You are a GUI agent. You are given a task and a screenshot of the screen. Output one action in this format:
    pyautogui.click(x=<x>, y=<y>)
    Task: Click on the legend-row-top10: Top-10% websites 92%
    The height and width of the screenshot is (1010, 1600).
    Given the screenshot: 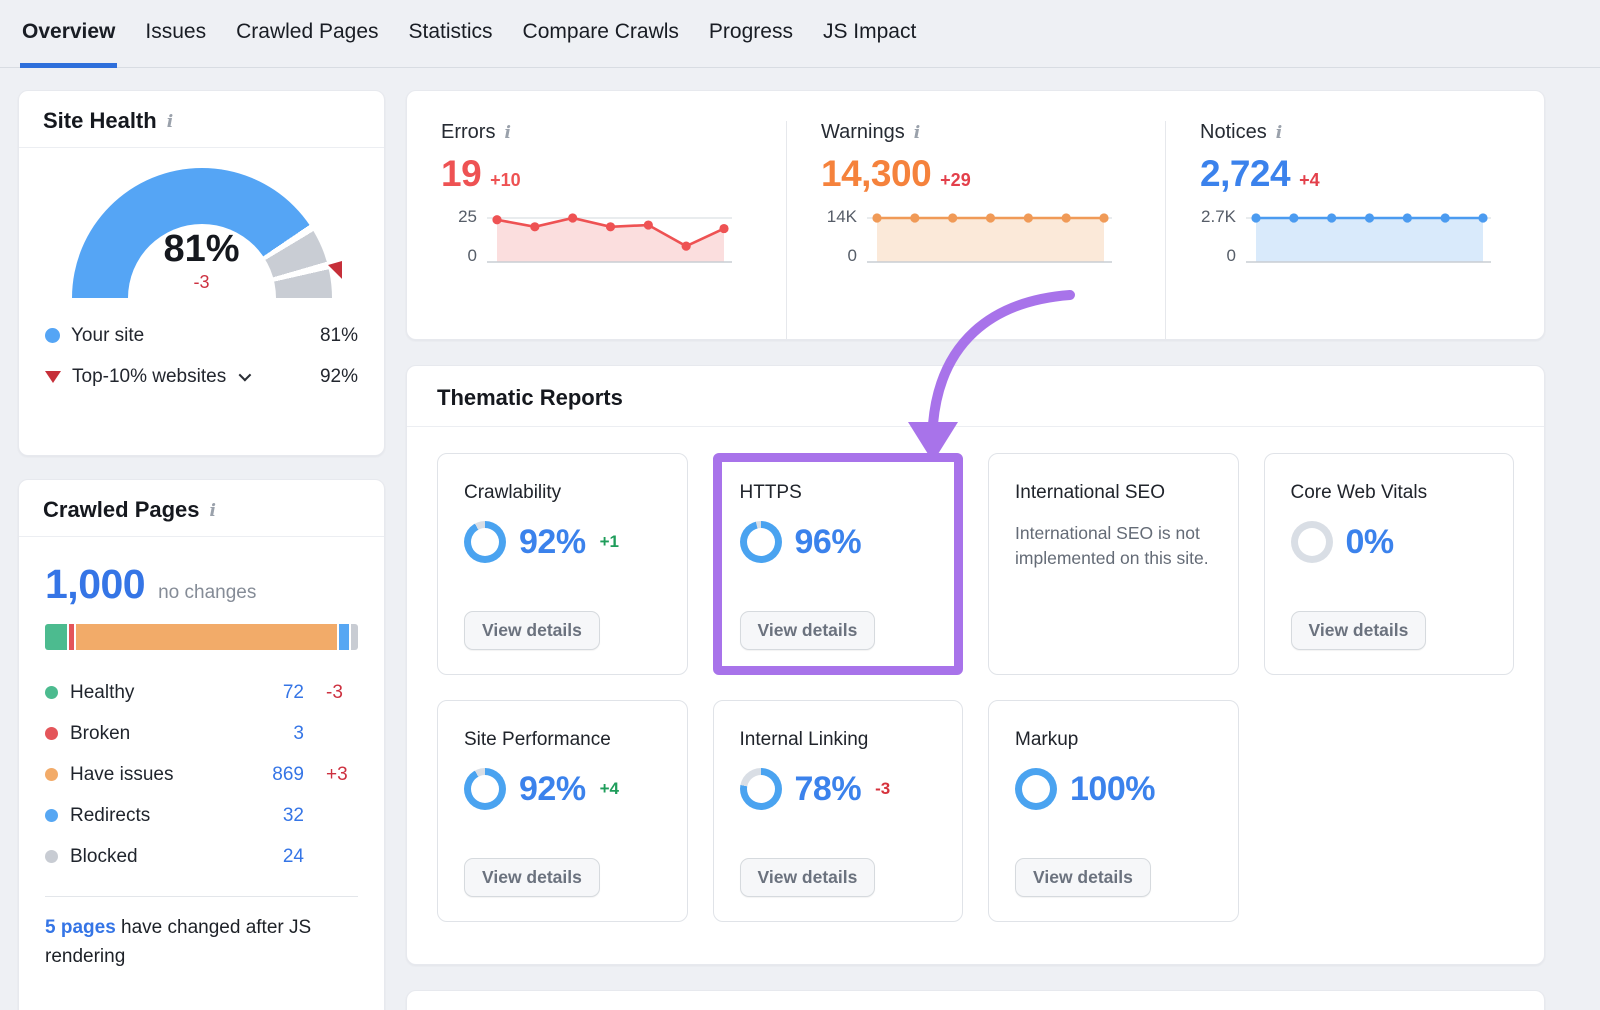 What is the action you would take?
    pyautogui.click(x=201, y=376)
    